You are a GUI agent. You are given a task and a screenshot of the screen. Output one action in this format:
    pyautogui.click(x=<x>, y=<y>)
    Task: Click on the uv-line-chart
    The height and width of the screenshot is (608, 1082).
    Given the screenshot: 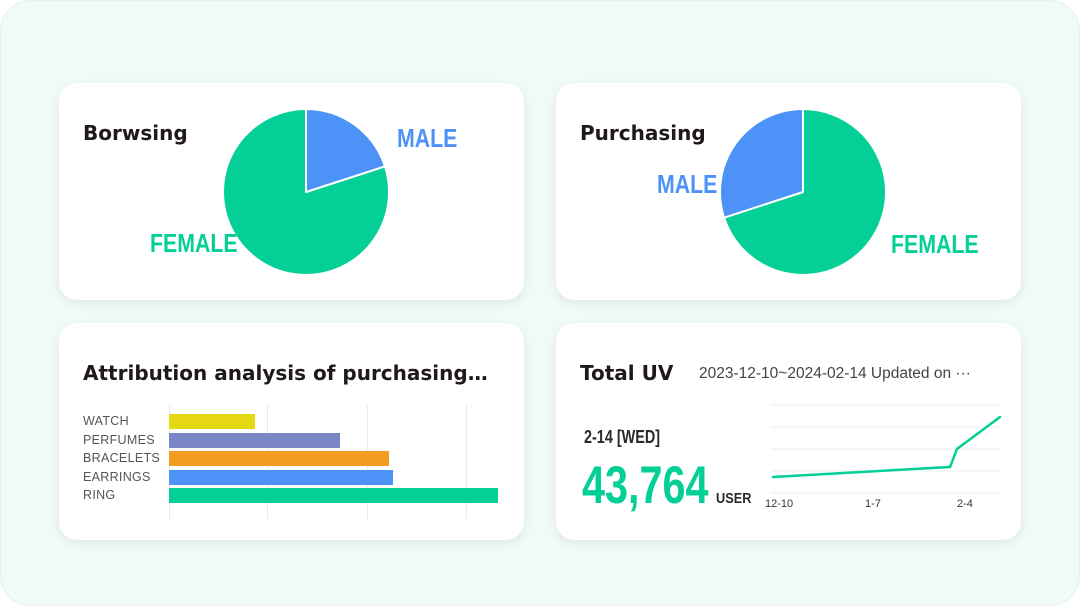 What is the action you would take?
    pyautogui.click(x=886, y=457)
    